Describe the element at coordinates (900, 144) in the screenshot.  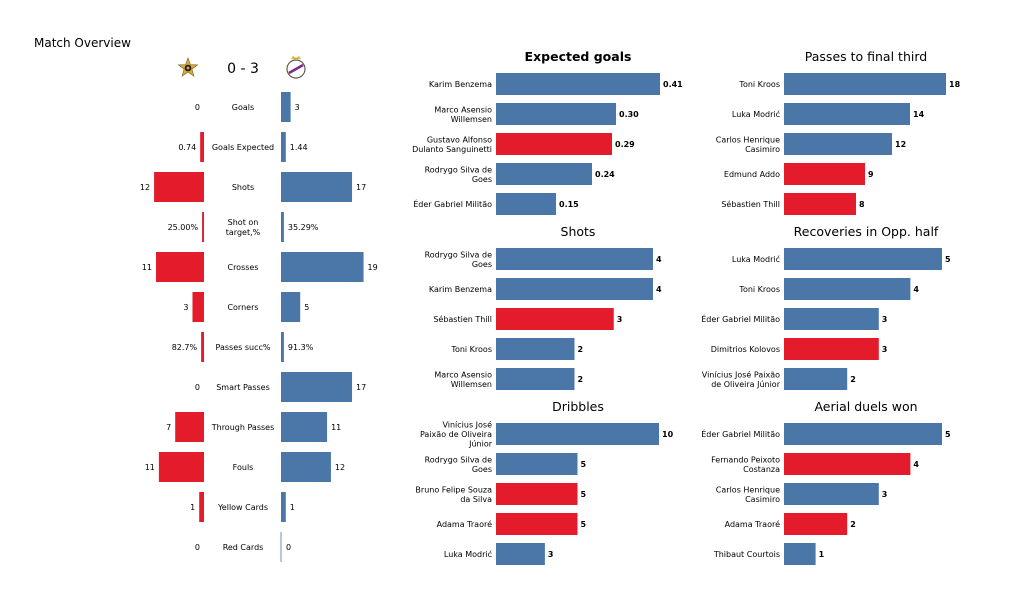
I see `value-label: 12` at that location.